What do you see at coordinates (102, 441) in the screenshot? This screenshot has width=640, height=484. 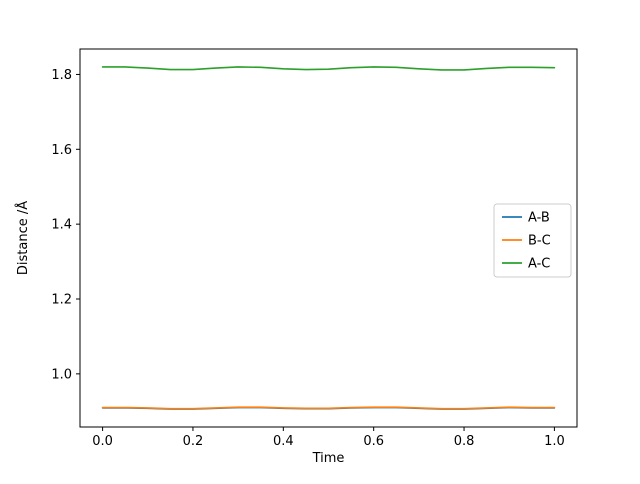 I see `x-tick-label: 0.0` at bounding box center [102, 441].